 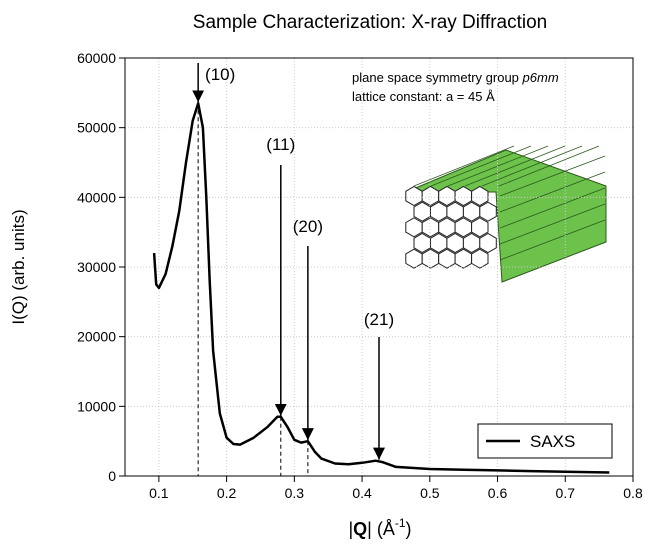 I want to click on y-tick-label: 50000, so click(x=96, y=128).